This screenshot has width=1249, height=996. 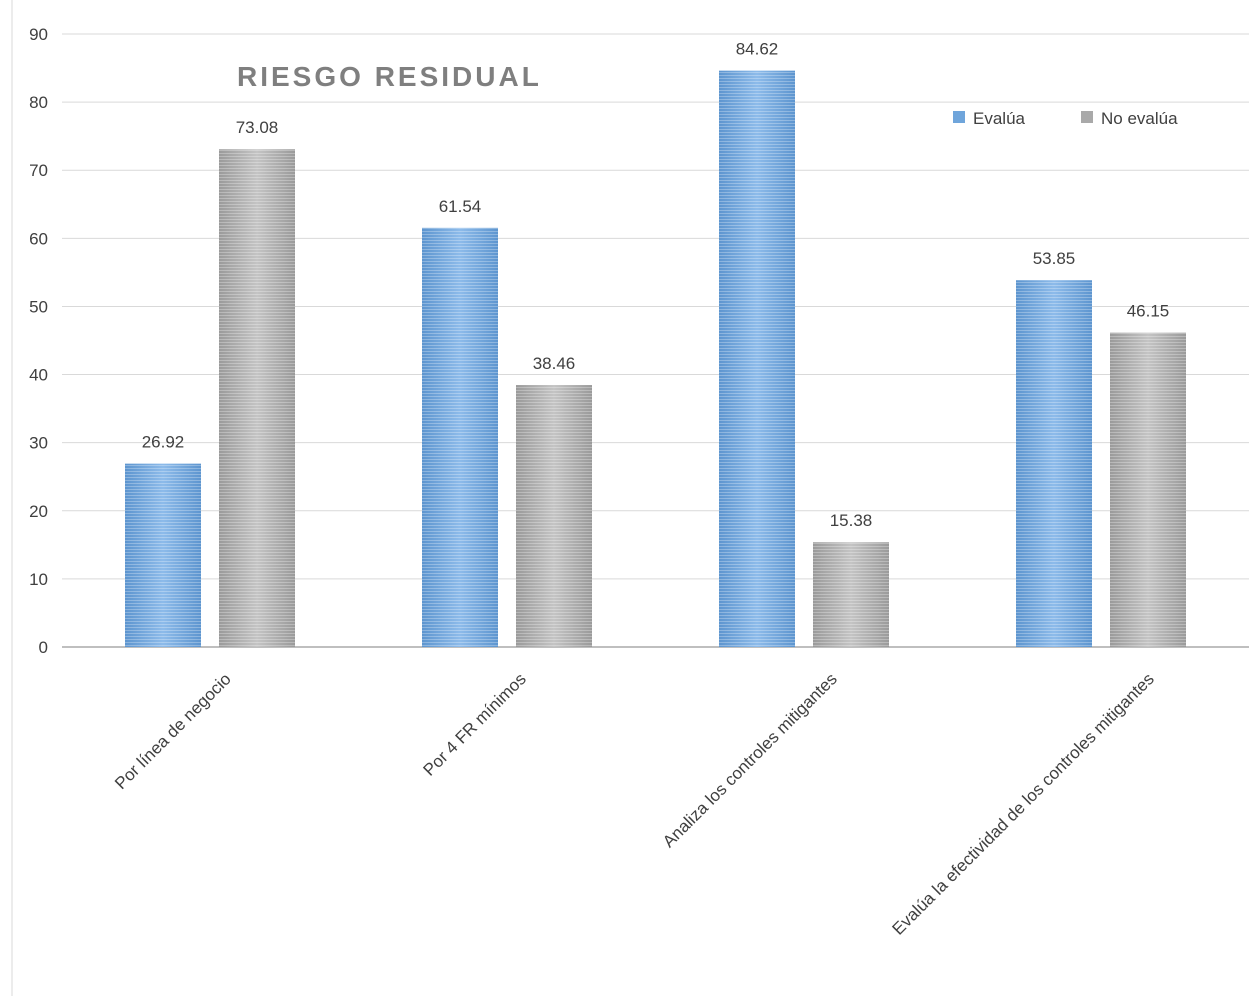 What do you see at coordinates (1087, 117) in the screenshot?
I see `legend-swatch-no-evalua` at bounding box center [1087, 117].